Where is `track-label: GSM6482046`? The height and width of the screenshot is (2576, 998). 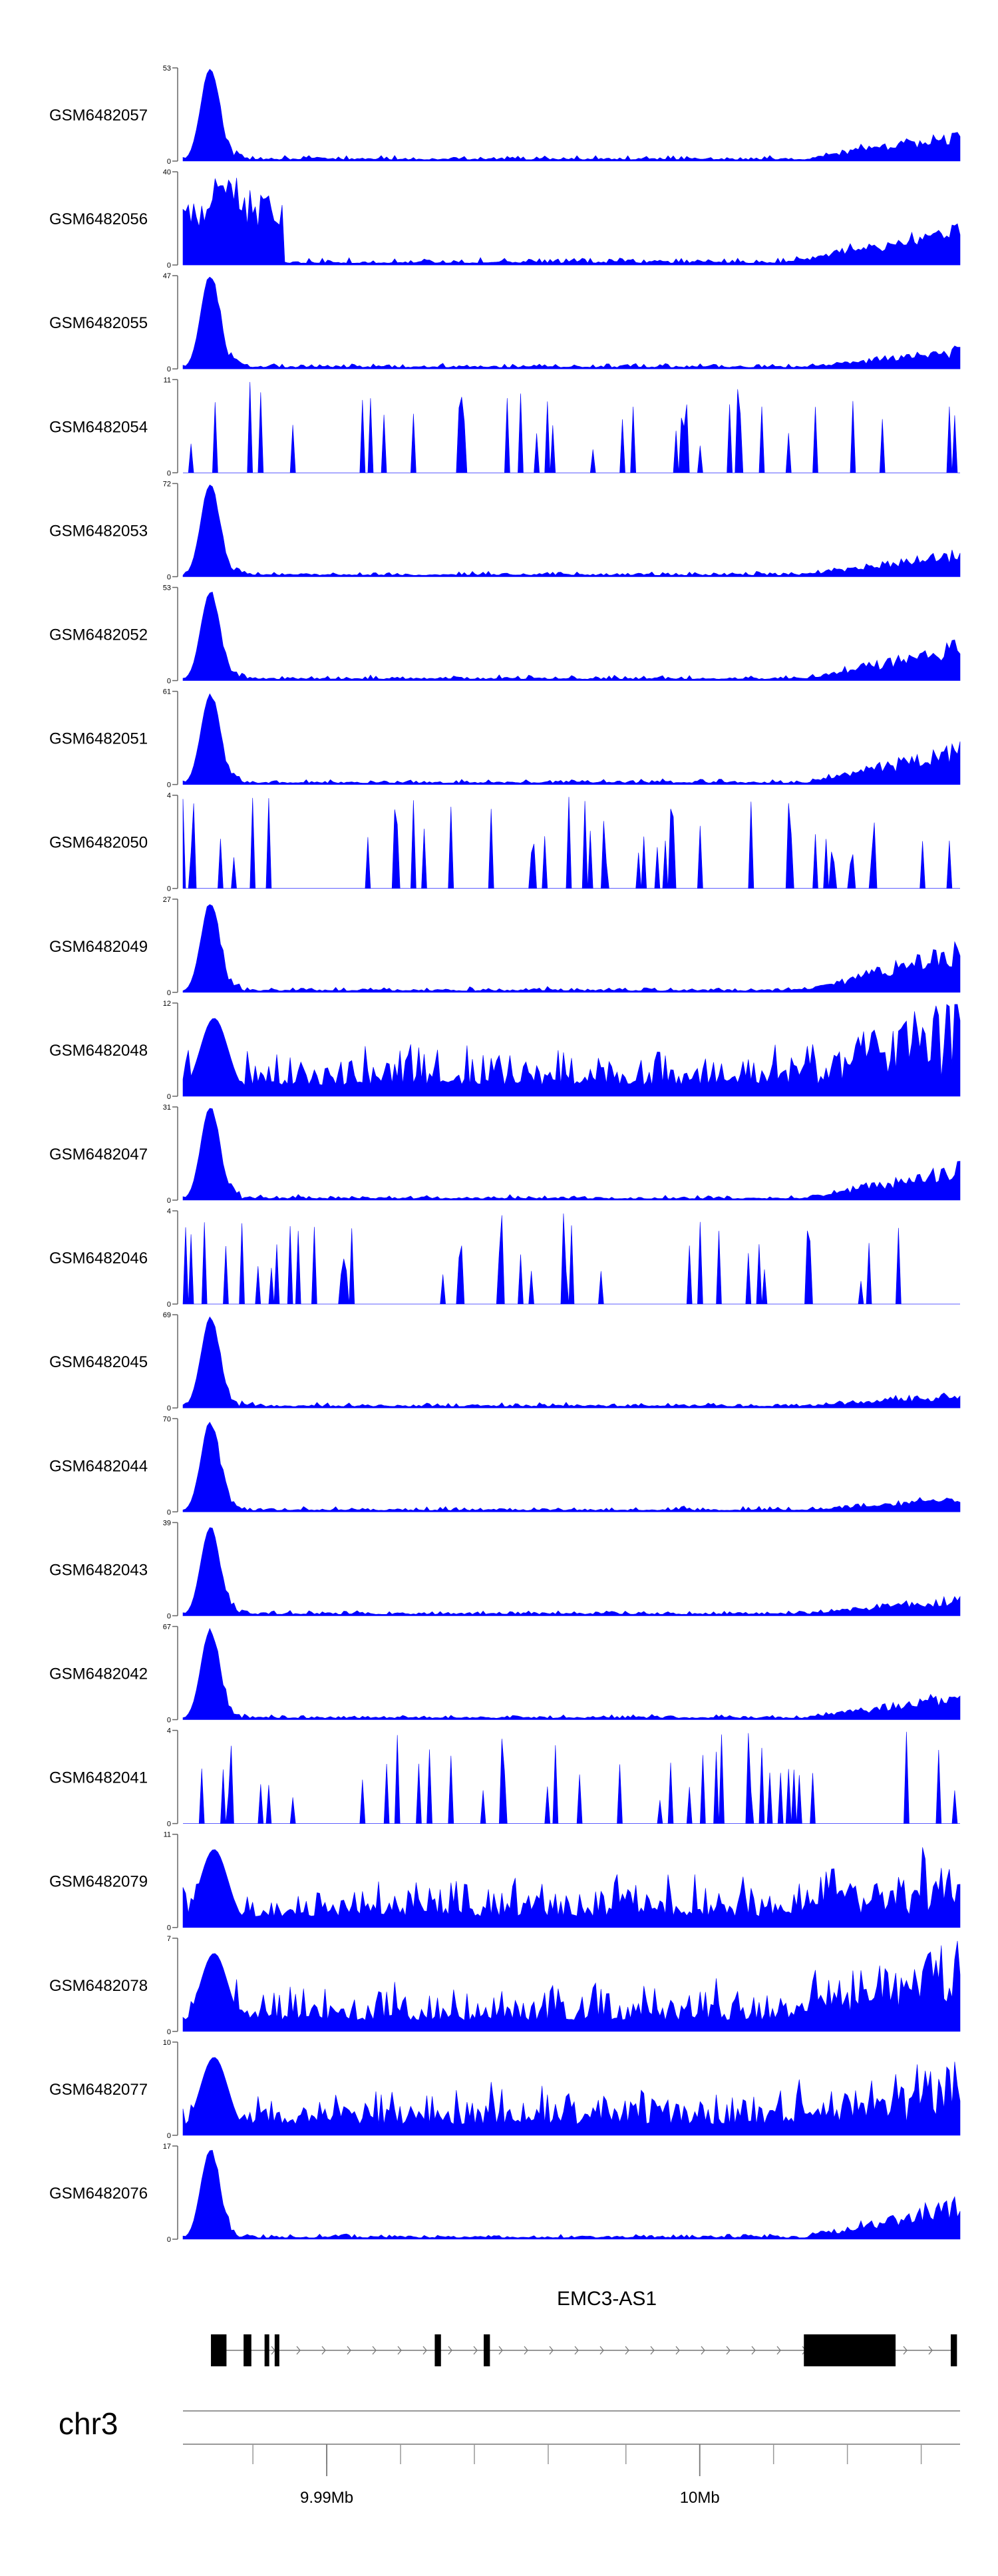 track-label: GSM6482046 is located at coordinates (98, 1258).